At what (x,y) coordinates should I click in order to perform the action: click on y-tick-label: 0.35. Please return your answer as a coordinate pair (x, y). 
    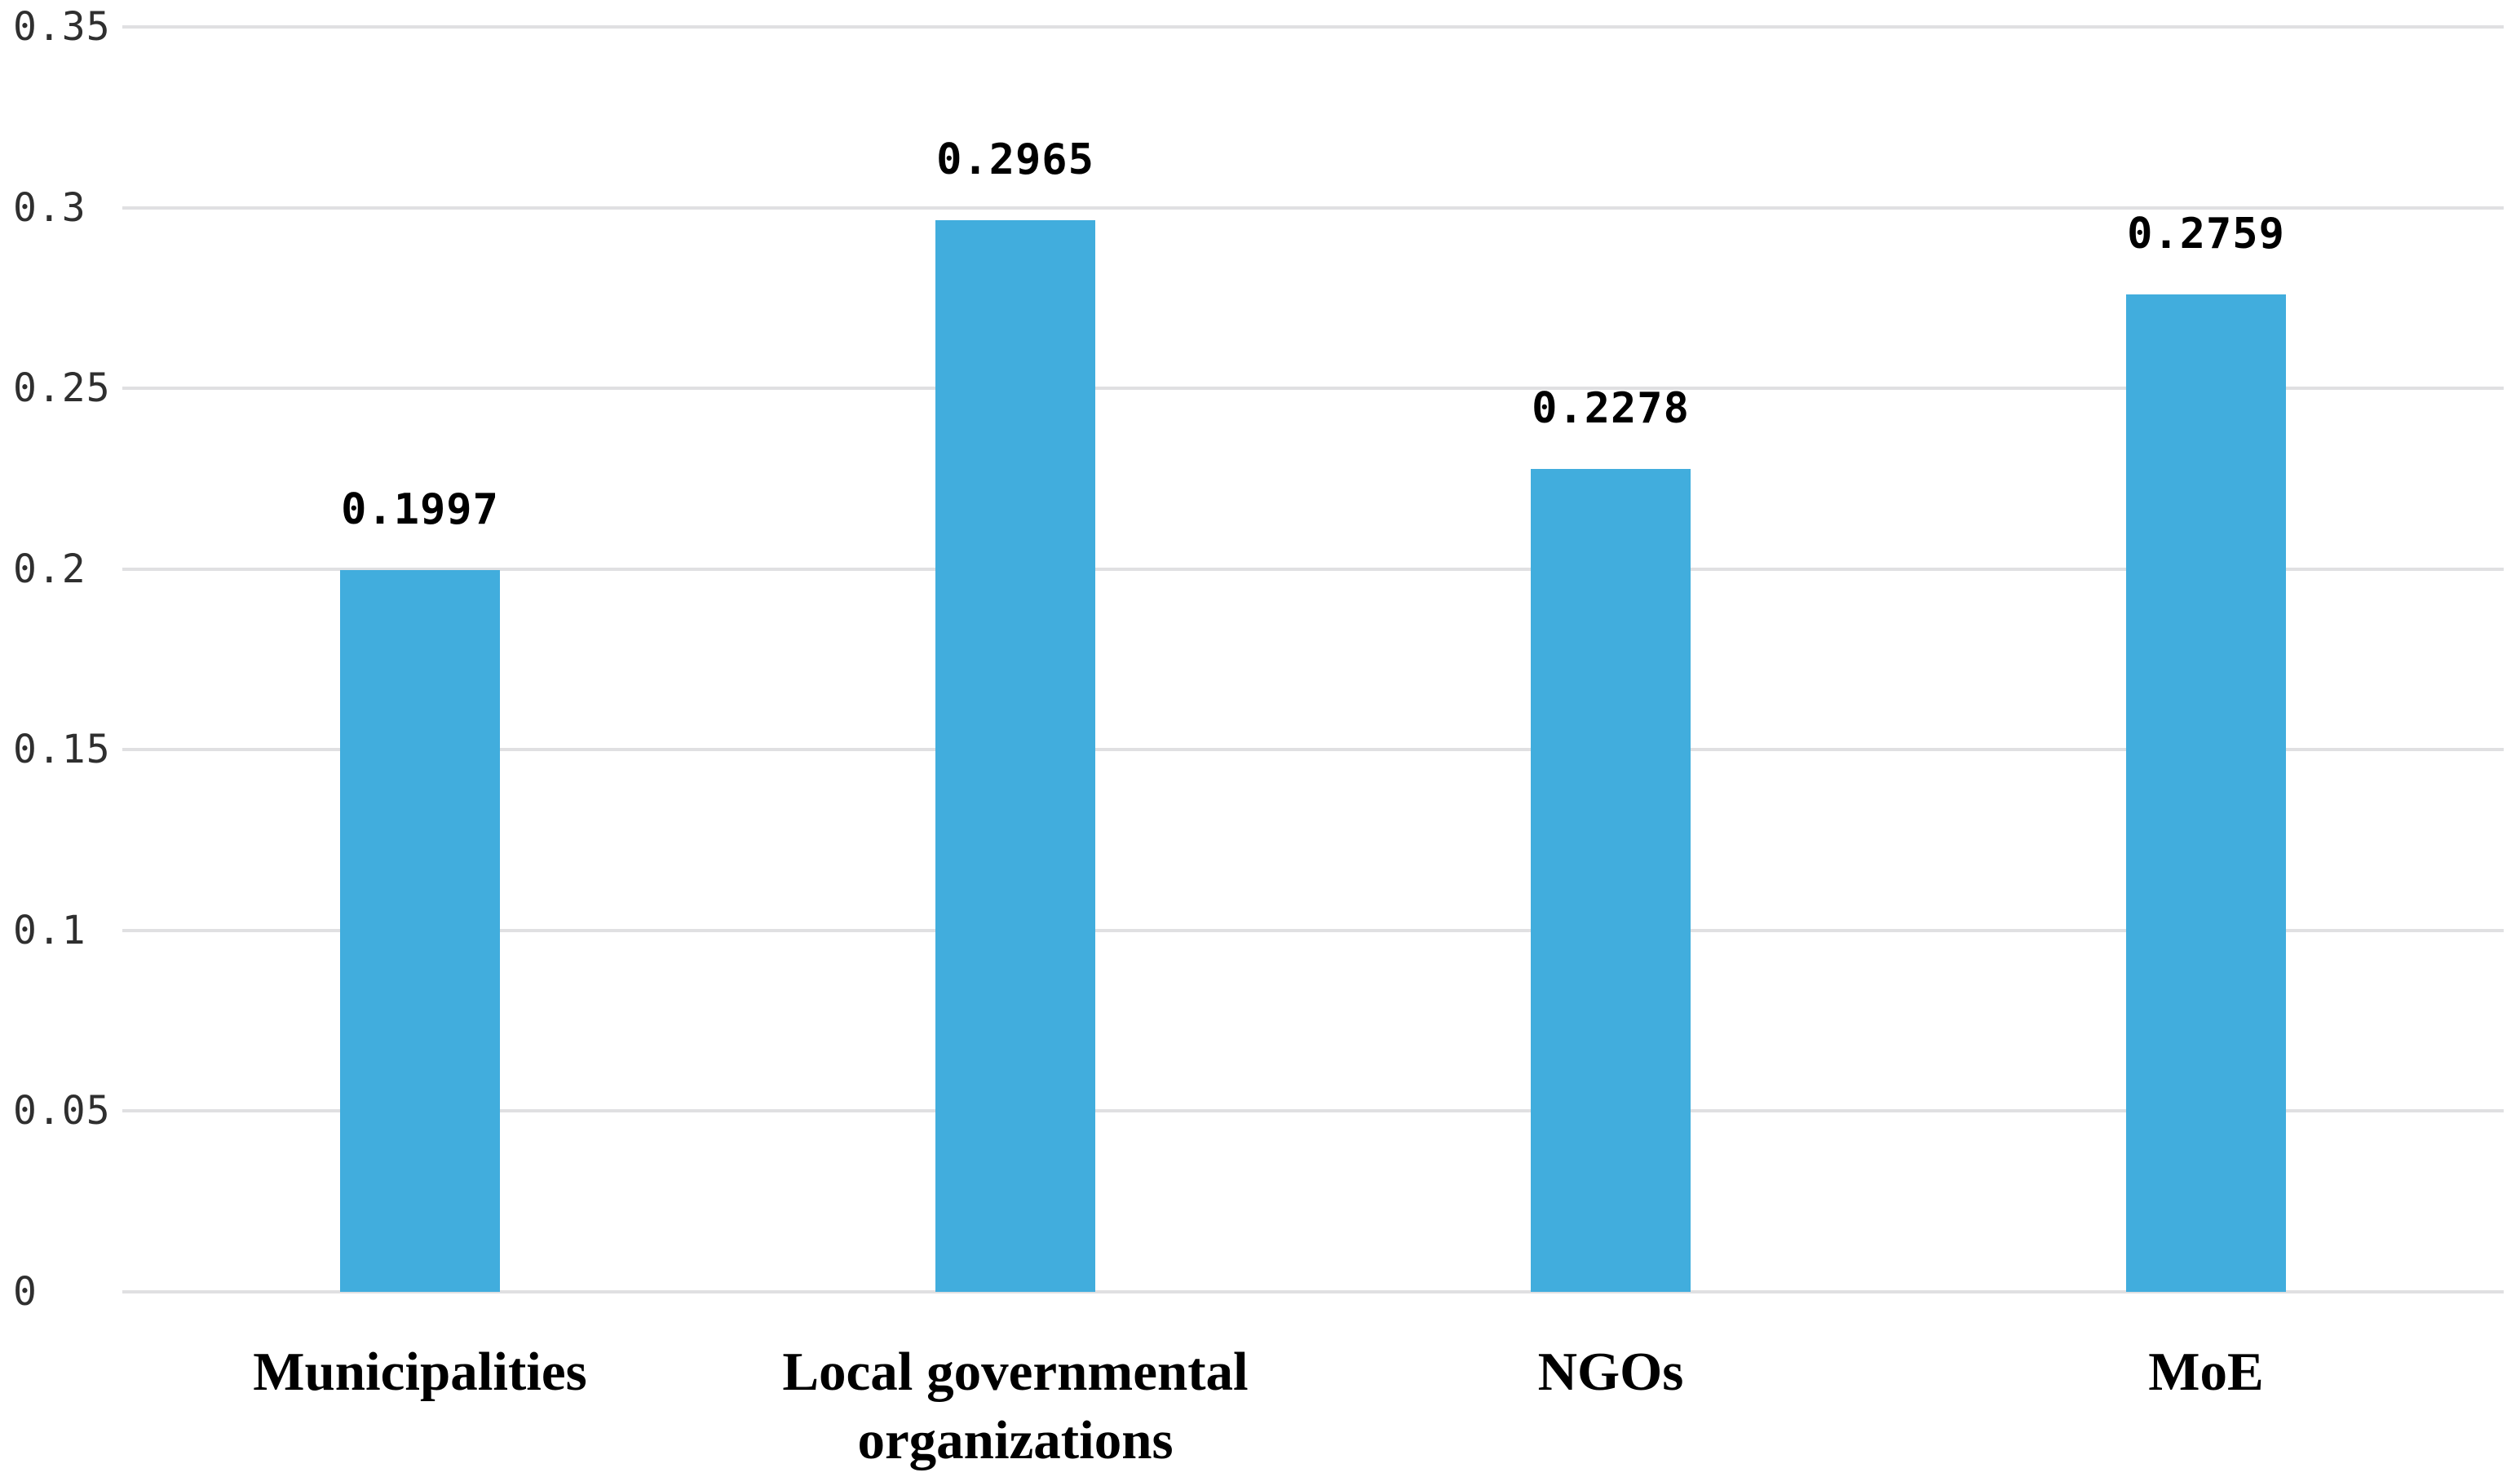
    Looking at the image, I should click on (62, 27).